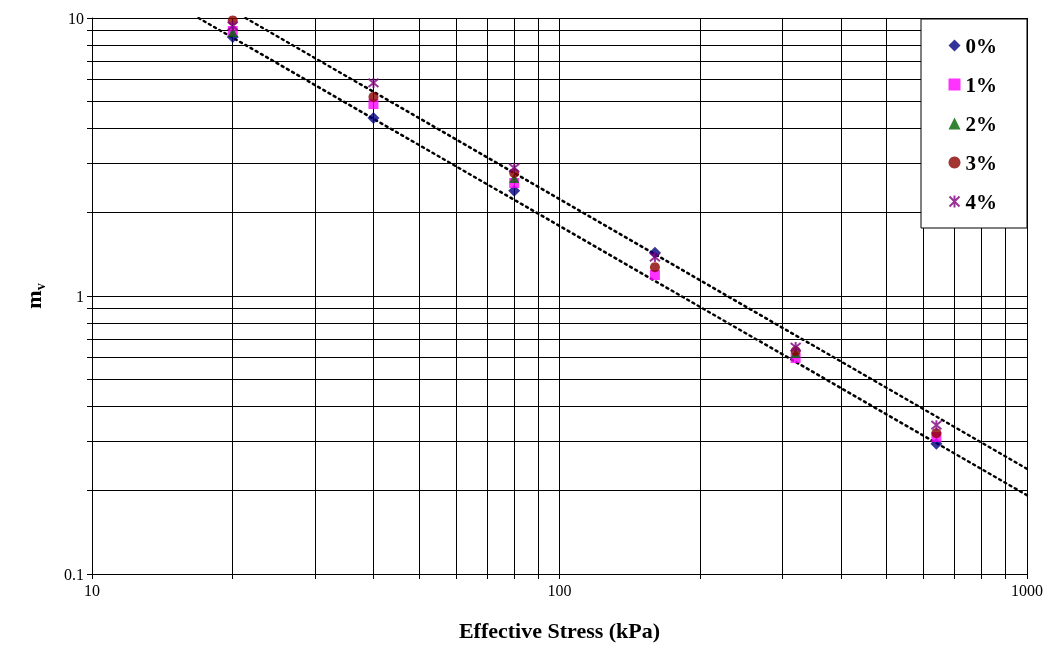 The width and height of the screenshot is (1054, 662). Describe the element at coordinates (981, 84) in the screenshot. I see `legend-label: 1%` at that location.